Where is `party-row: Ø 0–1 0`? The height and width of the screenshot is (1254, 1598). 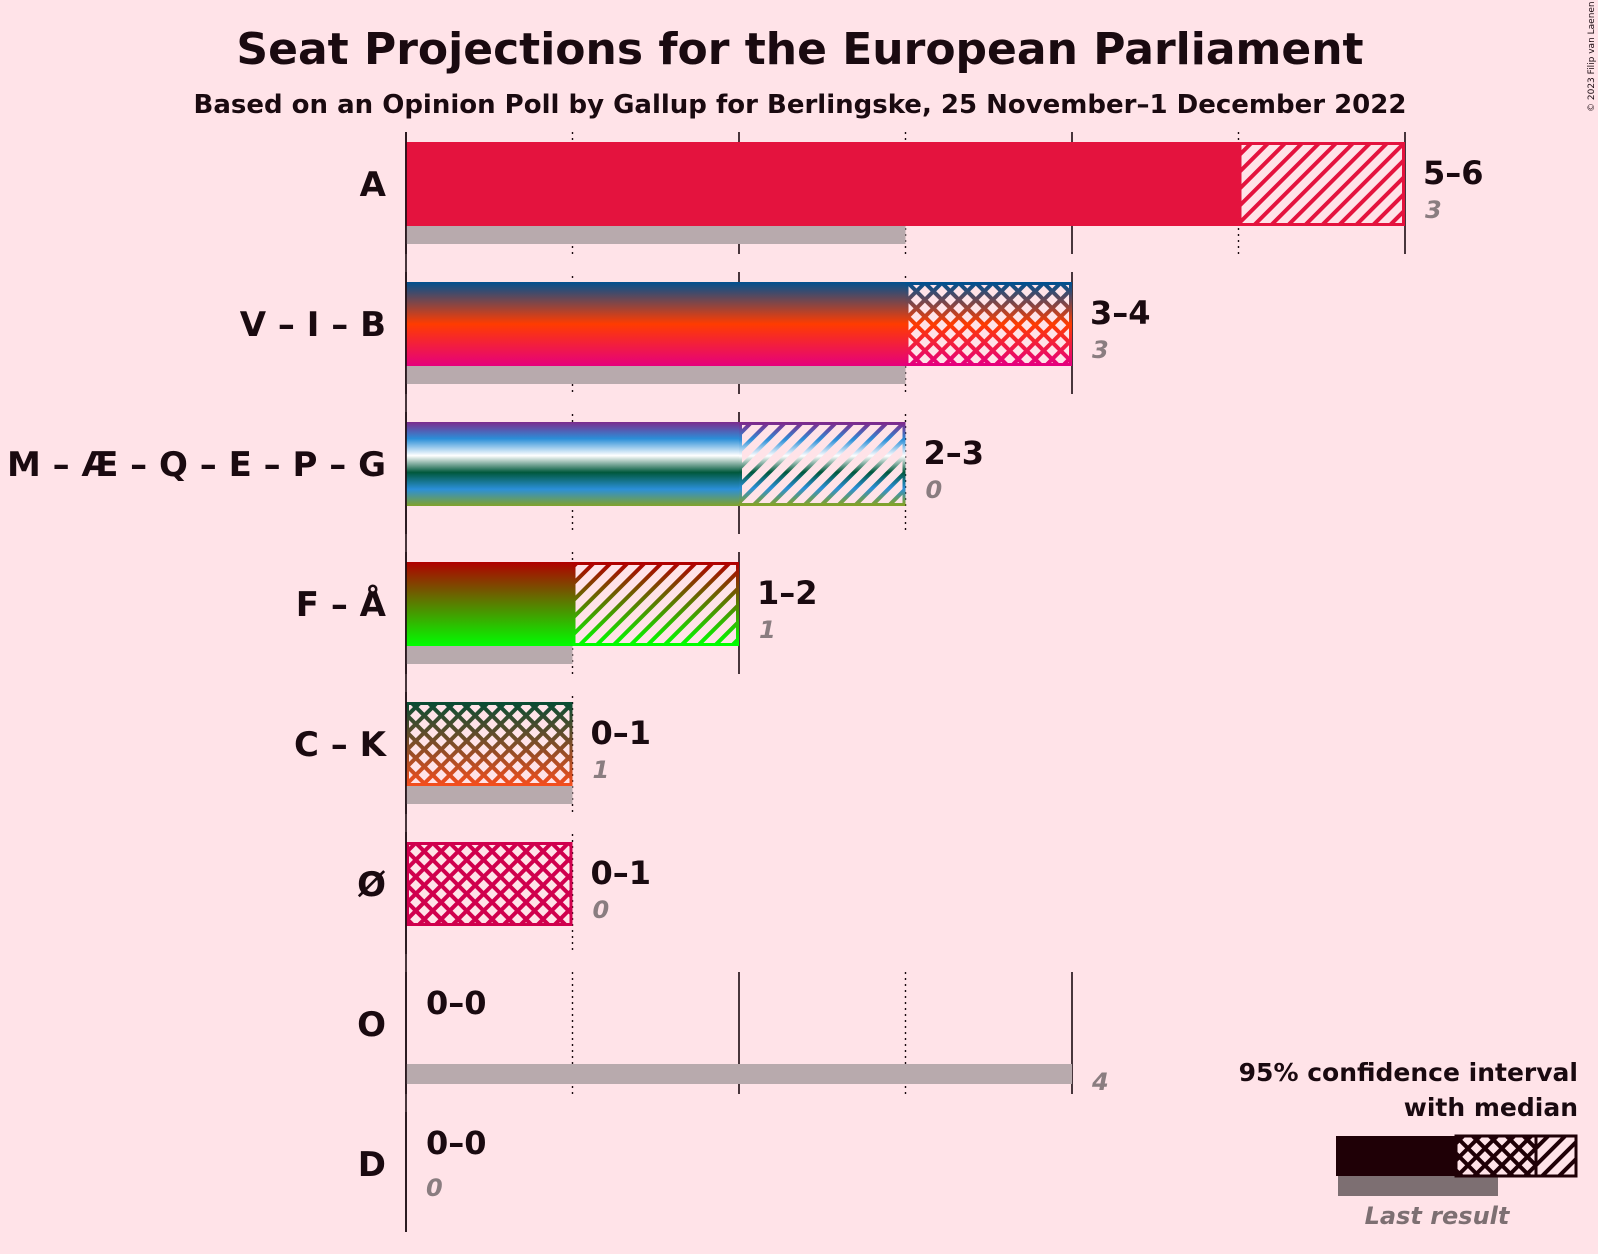 party-row: Ø 0–1 0 is located at coordinates (504, 884).